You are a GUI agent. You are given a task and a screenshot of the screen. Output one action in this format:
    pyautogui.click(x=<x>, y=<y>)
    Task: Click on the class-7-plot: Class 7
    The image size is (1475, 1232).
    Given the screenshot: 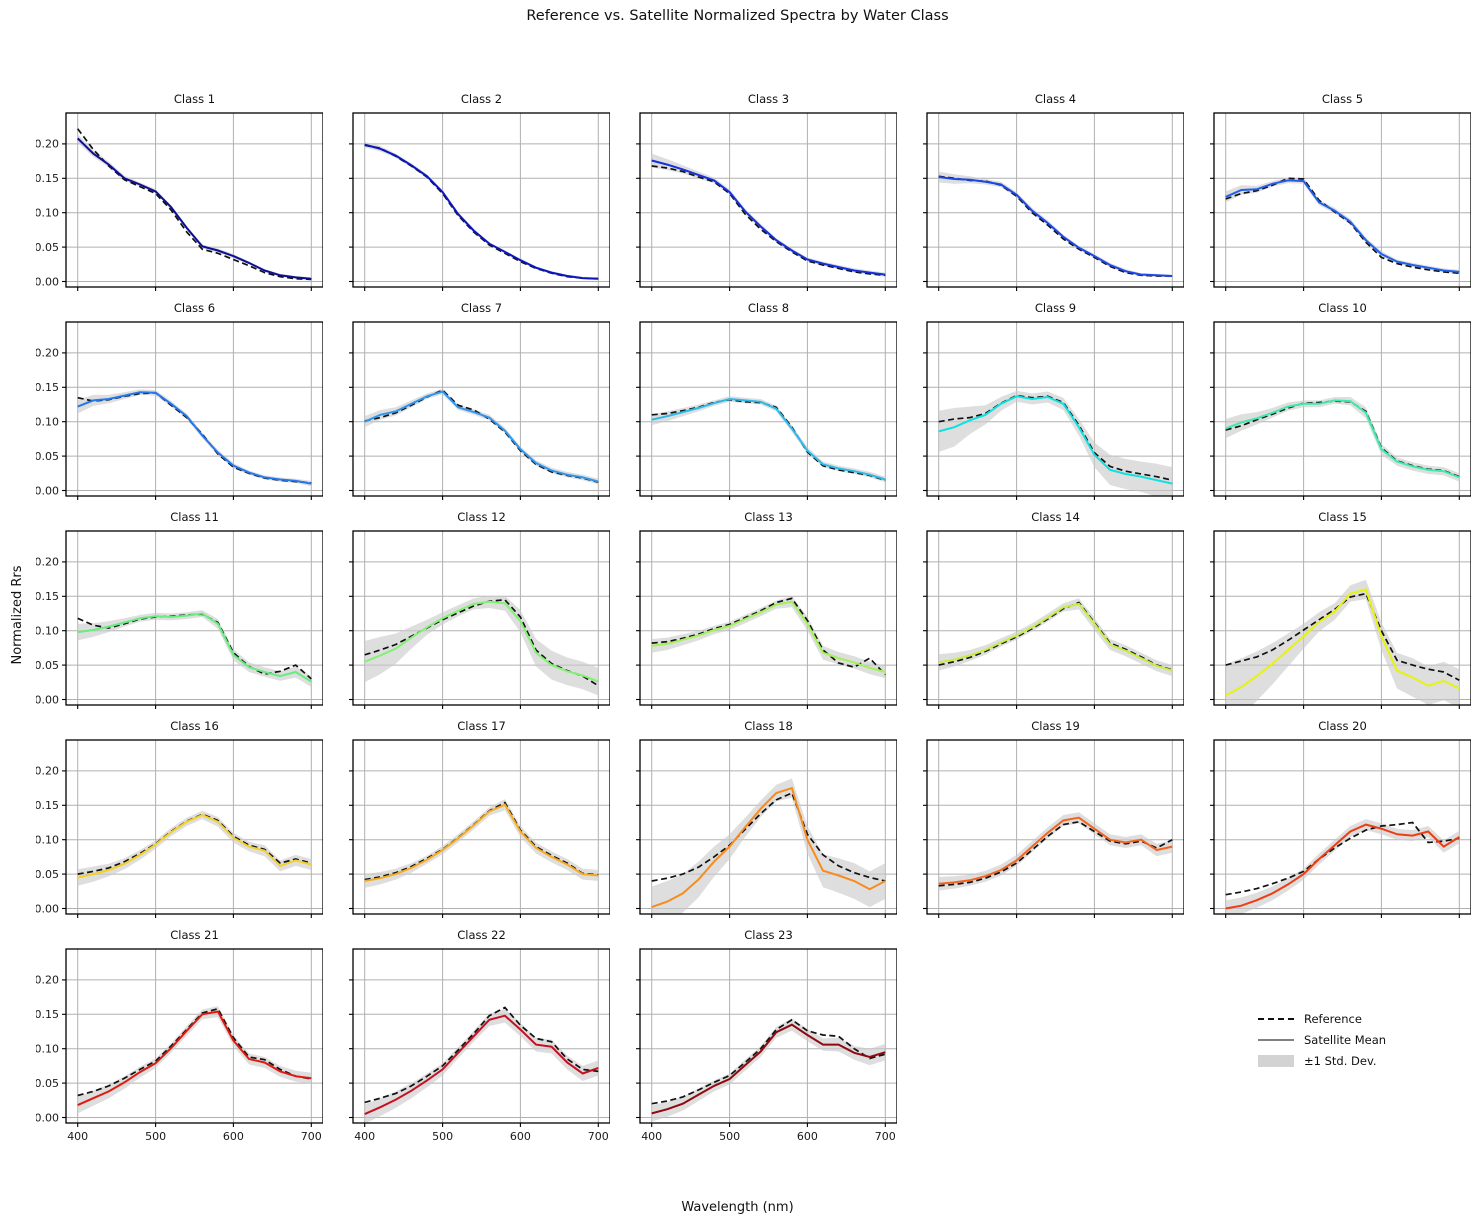 What is the action you would take?
    pyautogui.click(x=479, y=400)
    